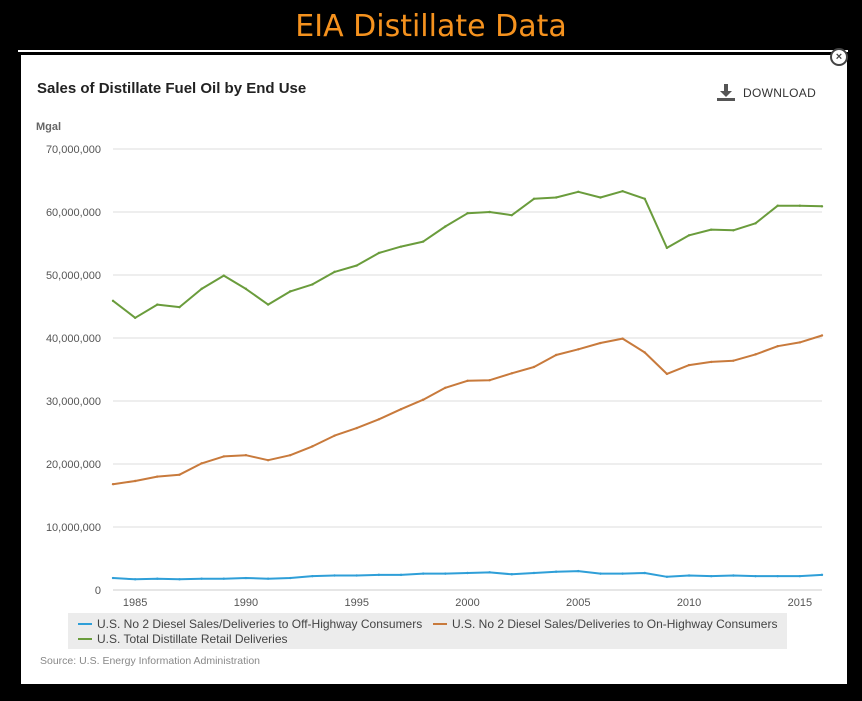  Describe the element at coordinates (578, 603) in the screenshot. I see `x-tick-label: 2005` at that location.